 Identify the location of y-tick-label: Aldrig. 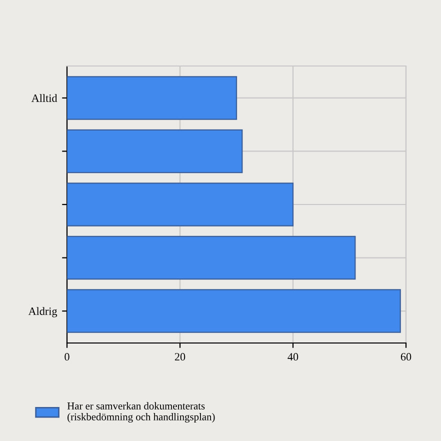
(43, 312).